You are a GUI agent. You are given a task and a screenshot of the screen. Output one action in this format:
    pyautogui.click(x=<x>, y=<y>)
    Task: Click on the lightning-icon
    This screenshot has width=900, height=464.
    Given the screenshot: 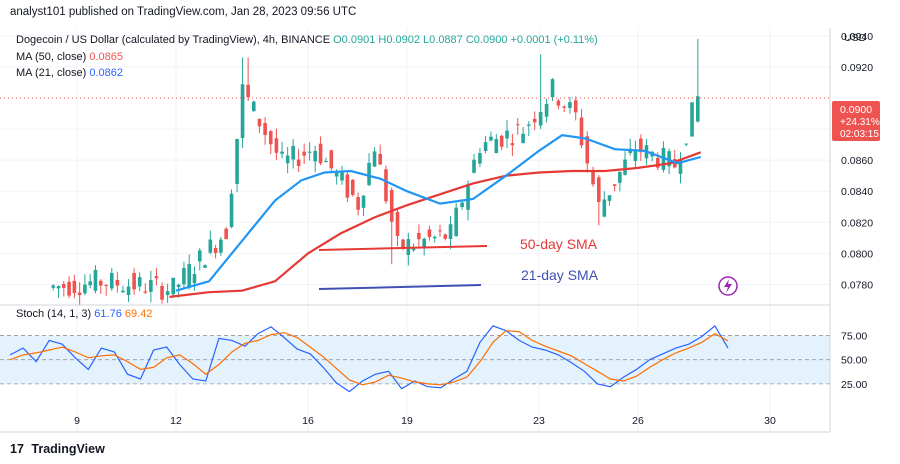 What is the action you would take?
    pyautogui.click(x=728, y=286)
    